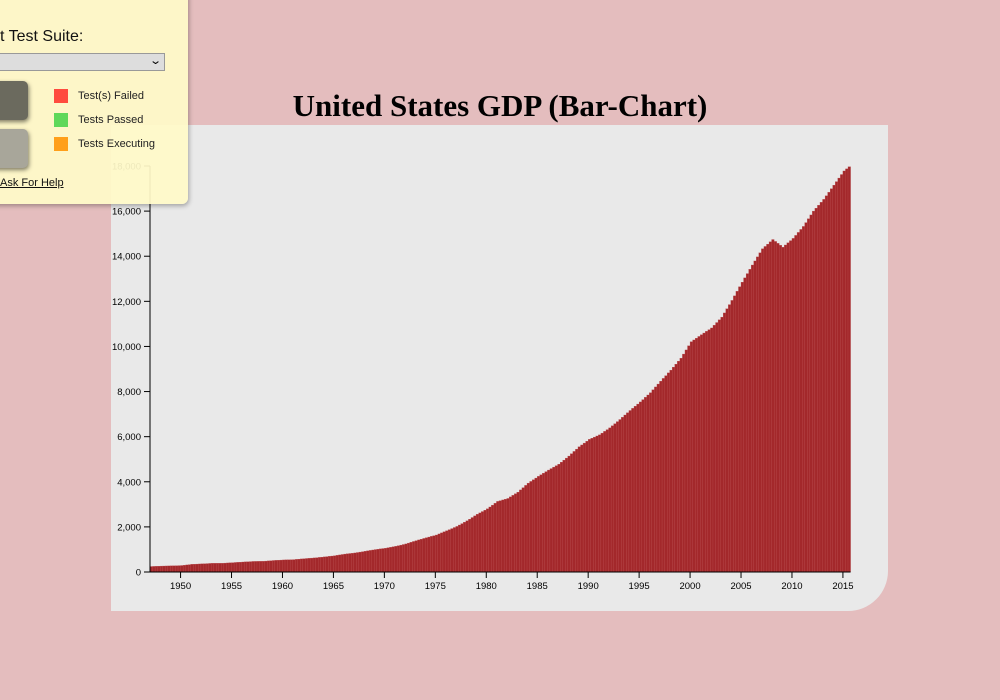  Describe the element at coordinates (32, 183) in the screenshot. I see `ask-for-help-link: Ask For Help` at that location.